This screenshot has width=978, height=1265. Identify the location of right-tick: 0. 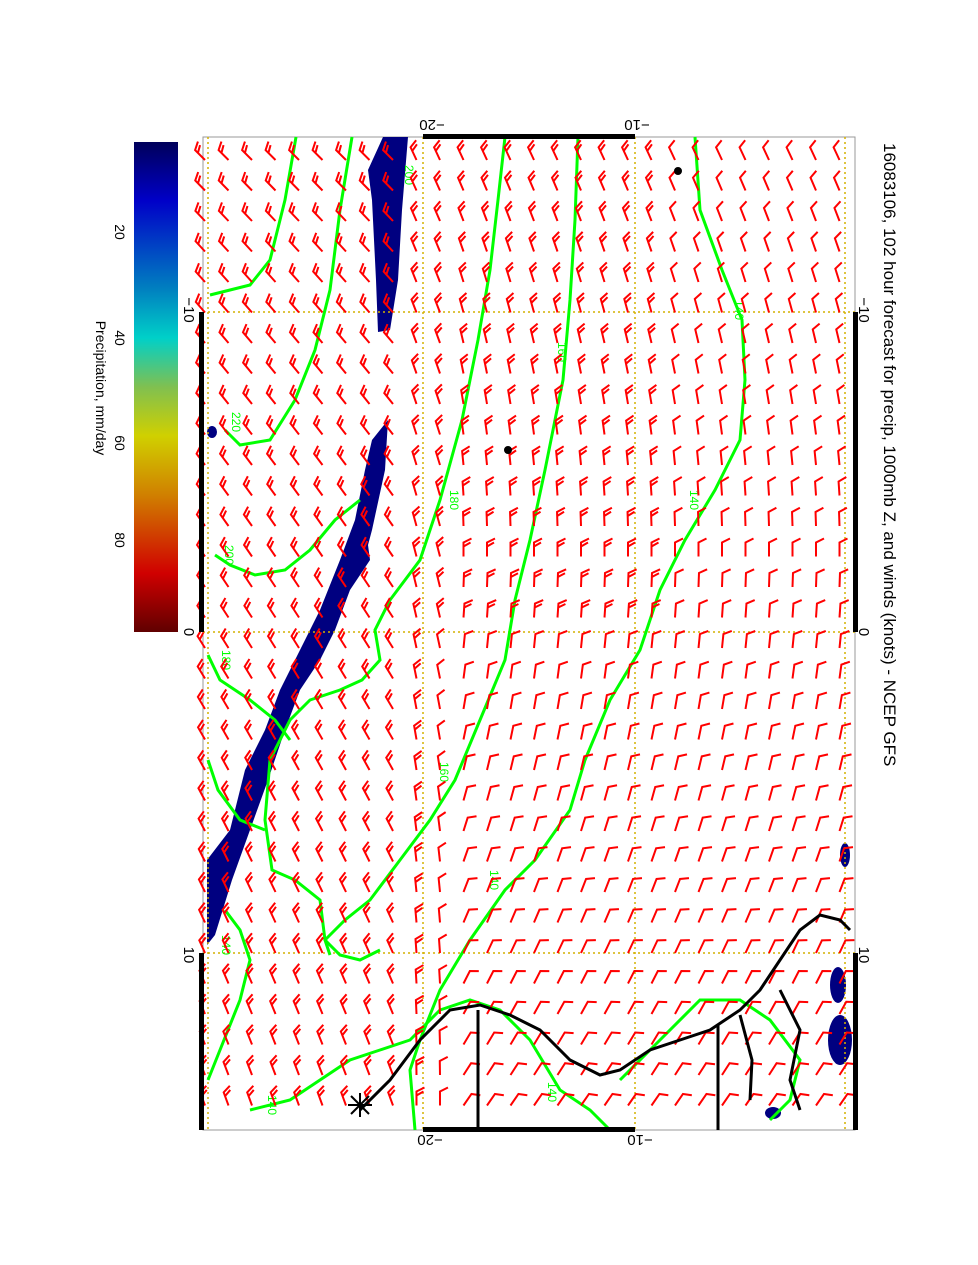
(863, 632).